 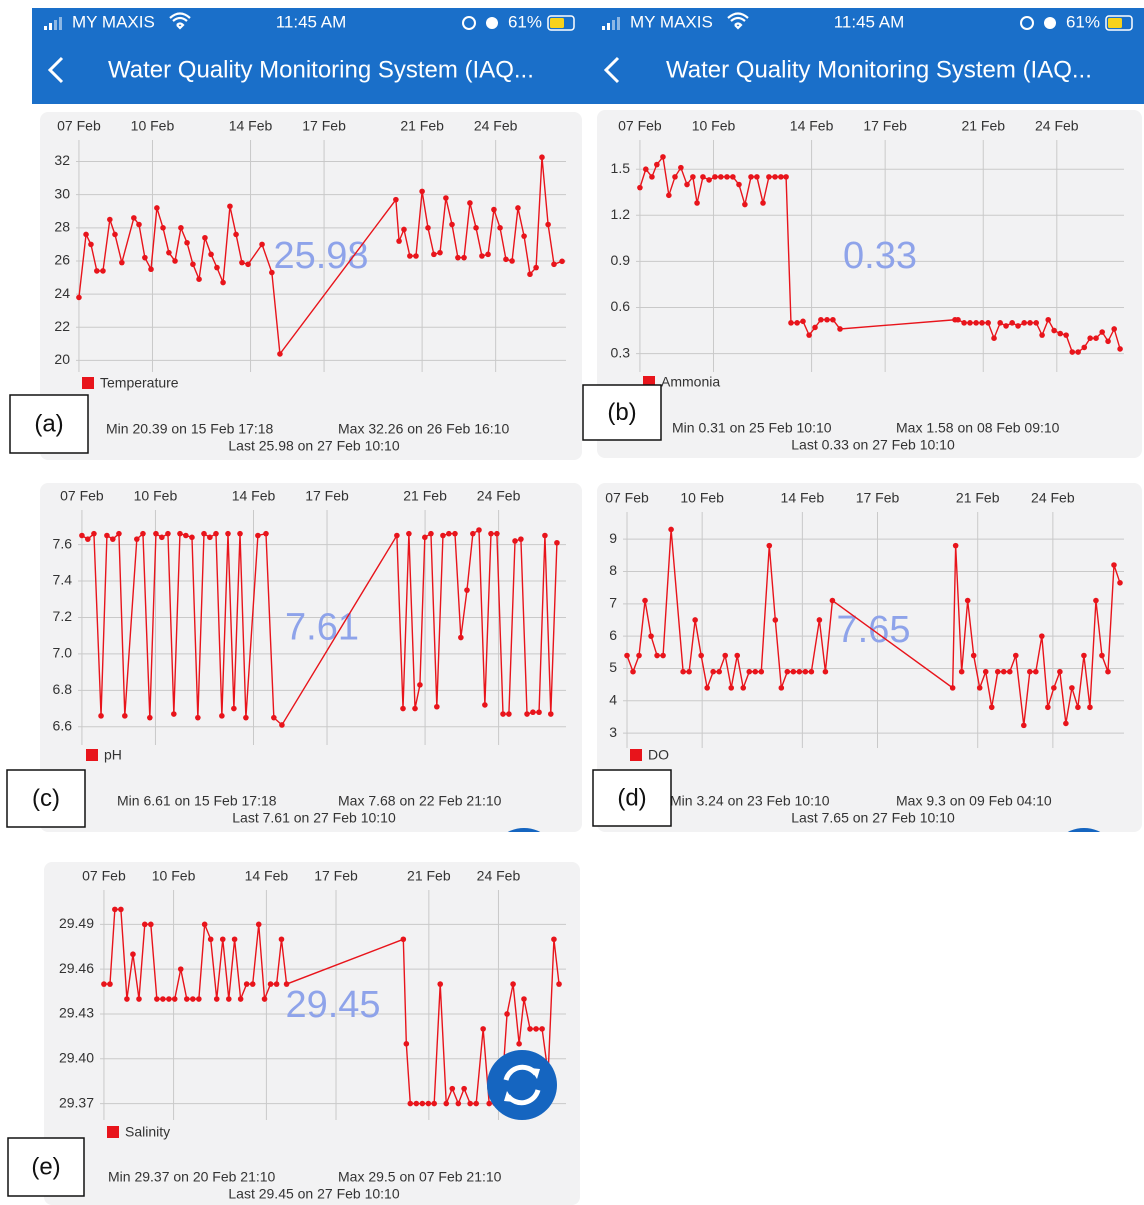 What do you see at coordinates (113, 755) in the screenshot?
I see `legend-label: pH` at bounding box center [113, 755].